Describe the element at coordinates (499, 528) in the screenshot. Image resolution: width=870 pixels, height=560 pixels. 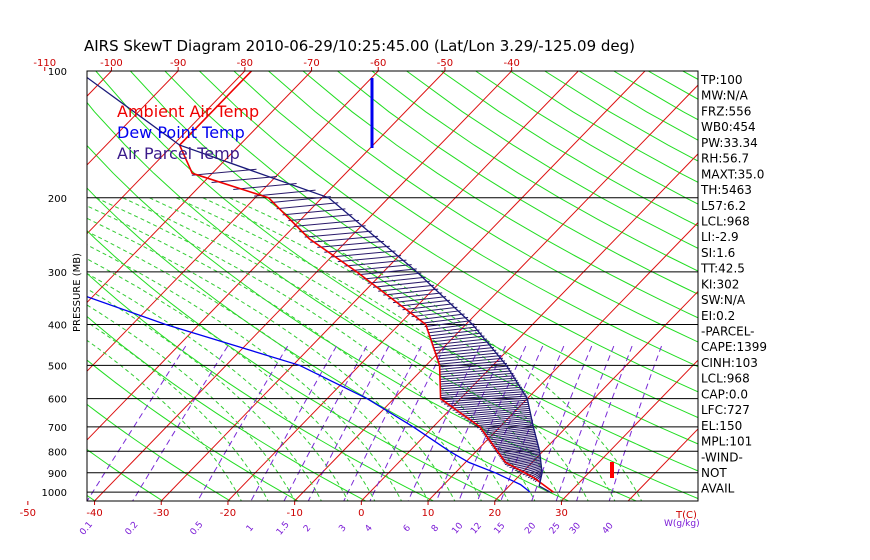
I see `mixing-ratio-tick-label: 15` at that location.